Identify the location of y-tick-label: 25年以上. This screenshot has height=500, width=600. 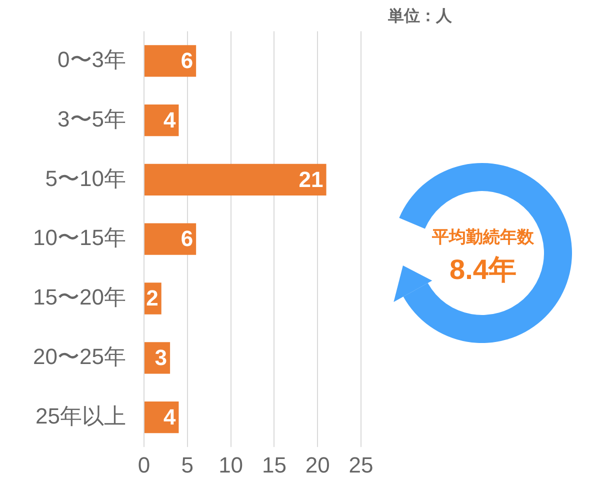
(81, 415).